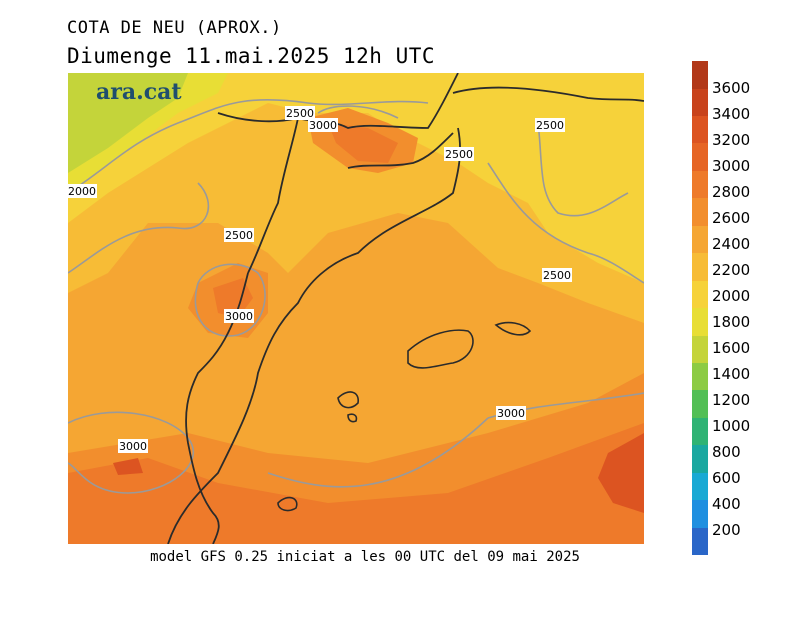  What do you see at coordinates (726, 530) in the screenshot?
I see `colorbar-tick-label: 200` at bounding box center [726, 530].